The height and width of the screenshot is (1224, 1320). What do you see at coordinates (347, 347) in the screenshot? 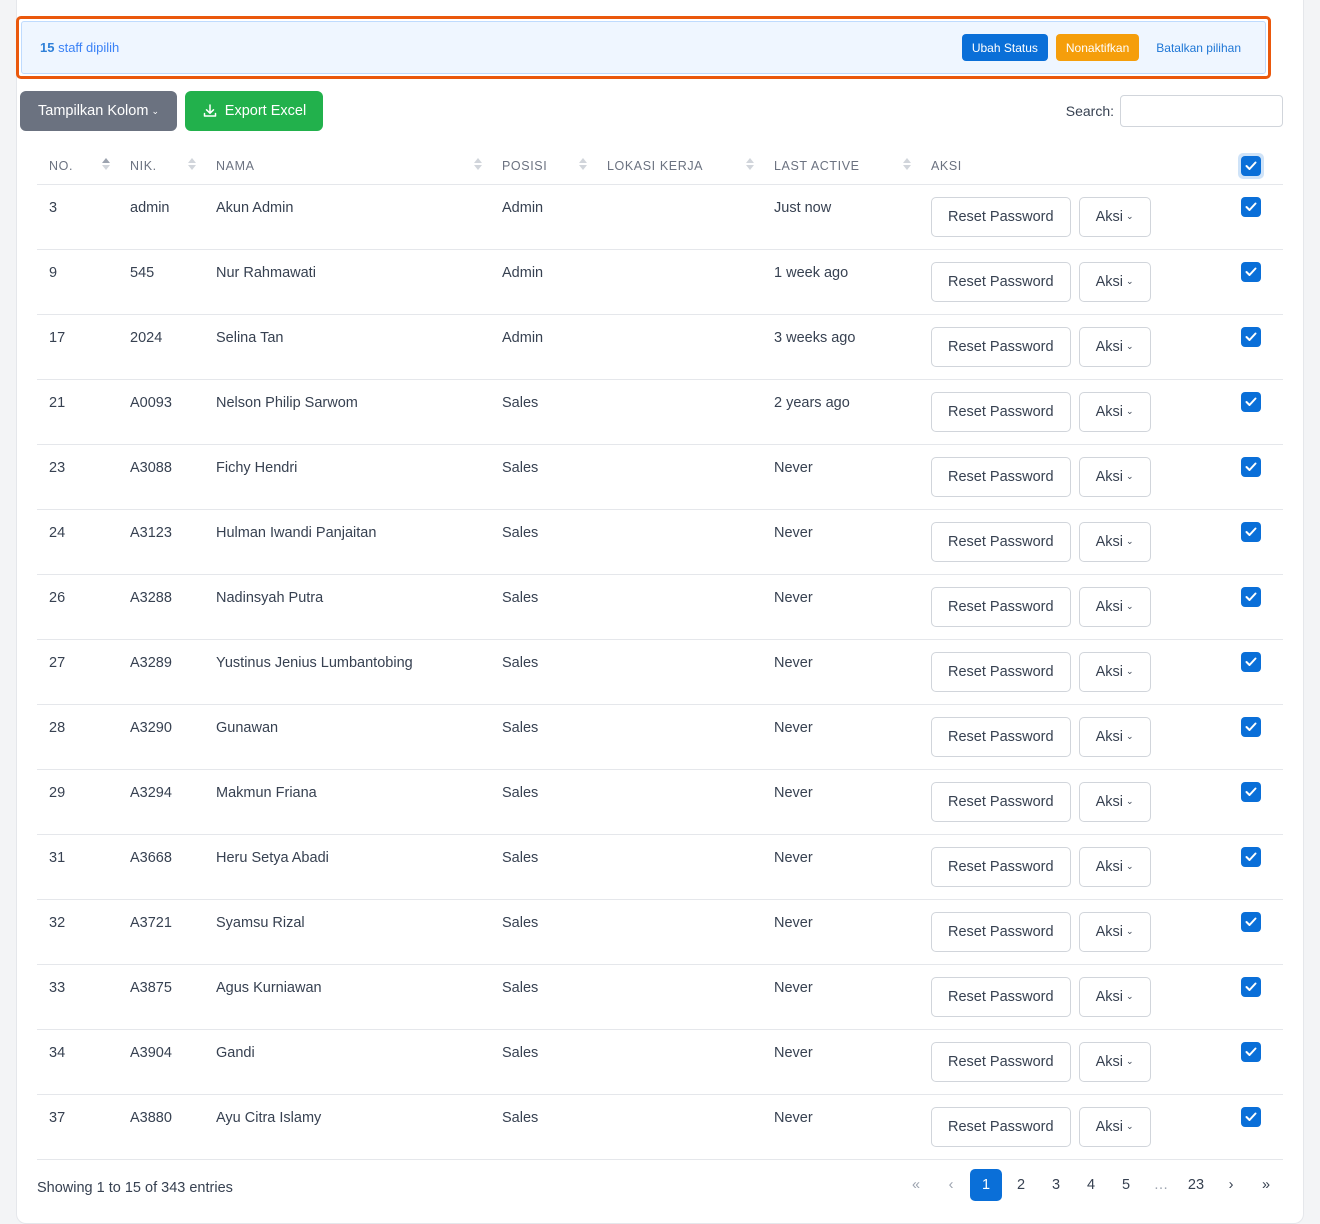
I see `cell-nama: Selina Tan` at bounding box center [347, 347].